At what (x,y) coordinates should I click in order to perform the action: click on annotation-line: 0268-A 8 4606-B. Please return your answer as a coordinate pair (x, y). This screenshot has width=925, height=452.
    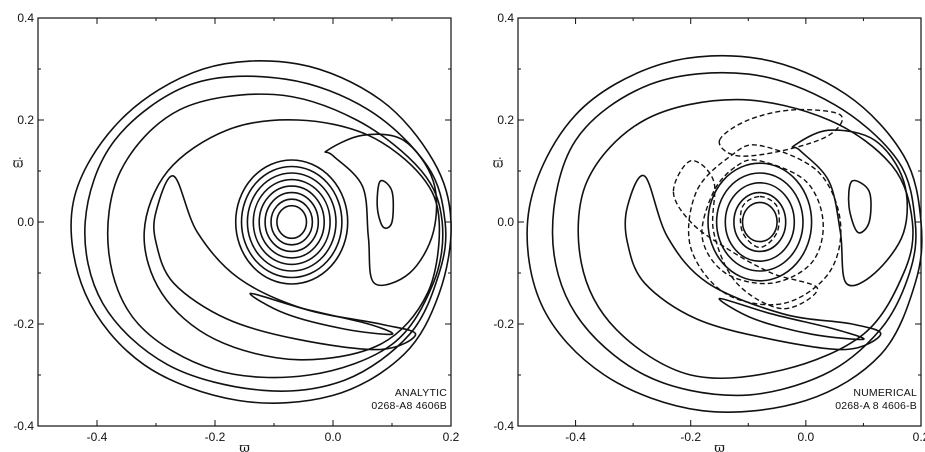
    Looking at the image, I should click on (876, 406).